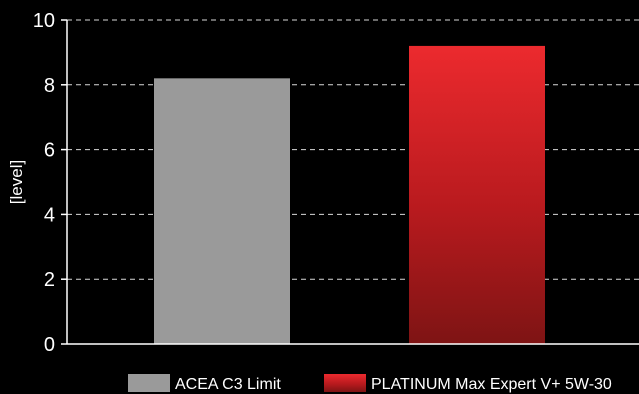 The image size is (639, 394). Describe the element at coordinates (49, 215) in the screenshot. I see `y-tick-label: 4` at that location.